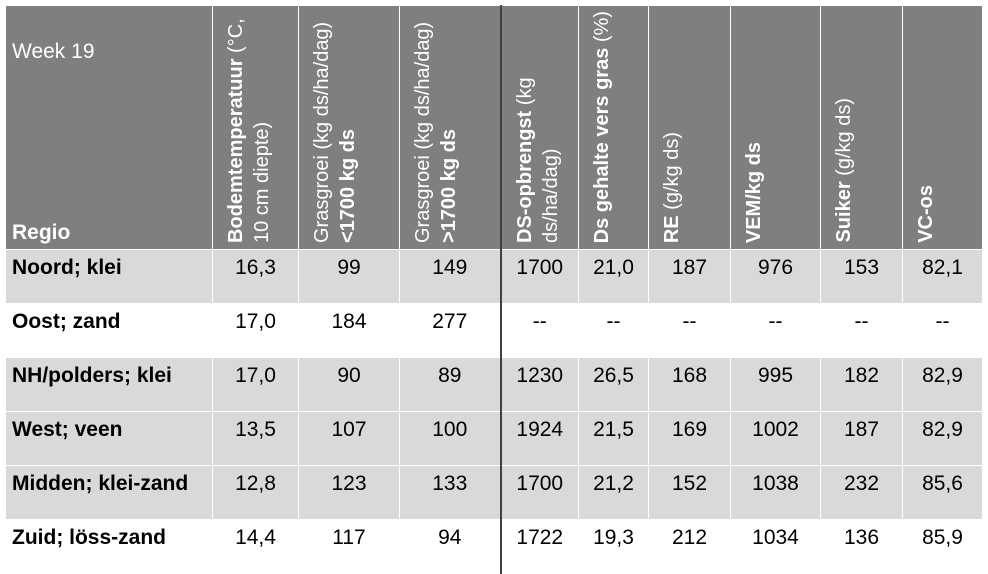 This screenshot has width=988, height=574. Describe the element at coordinates (255, 438) in the screenshot. I see `value-cell: 13,5` at that location.